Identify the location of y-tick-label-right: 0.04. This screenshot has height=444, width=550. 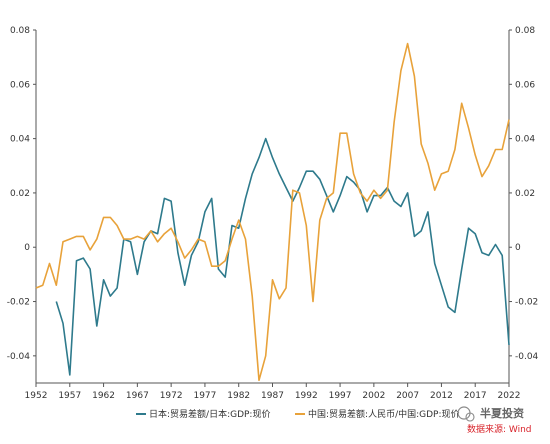
(525, 140).